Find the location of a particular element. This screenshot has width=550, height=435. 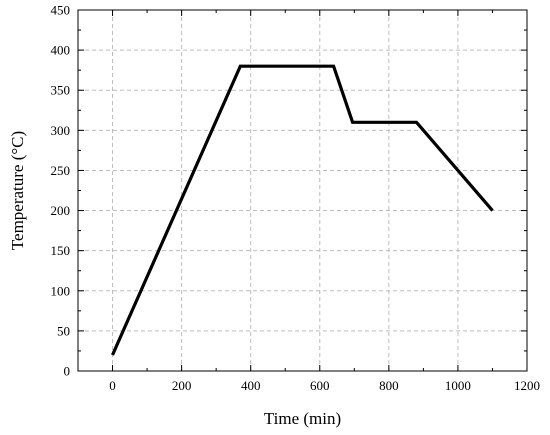

y-tick-label: 200 is located at coordinates (61, 210).